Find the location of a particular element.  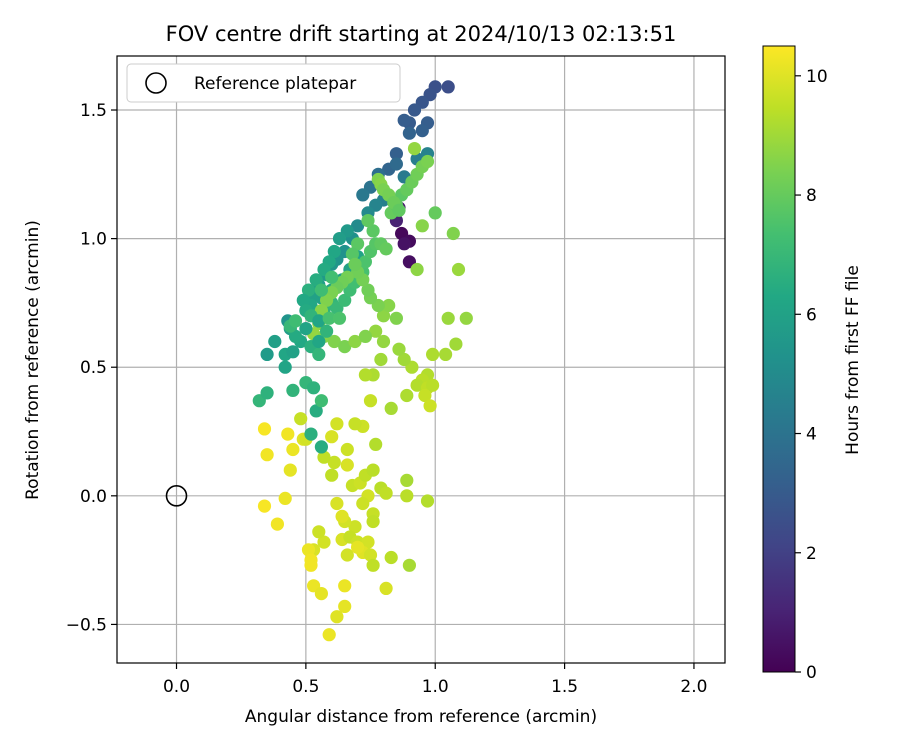

y-tick-label: 0.0 is located at coordinates (93, 497).